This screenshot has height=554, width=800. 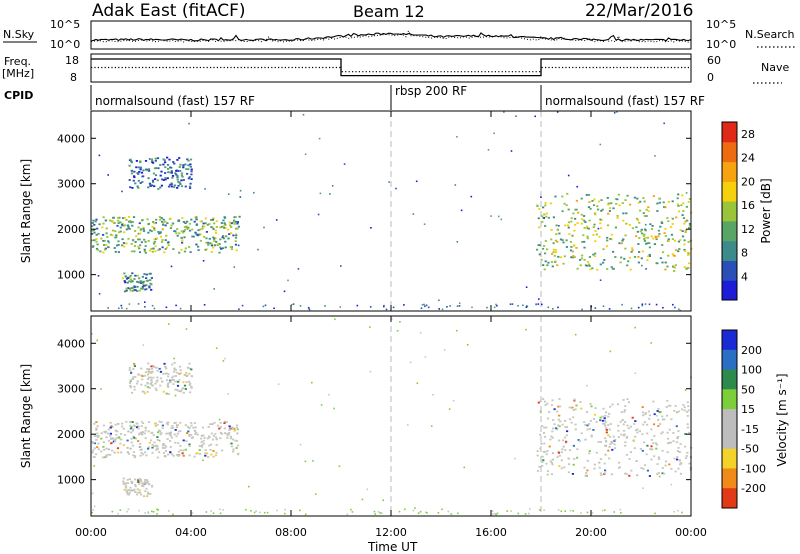 I want to click on freq-label-line2: [MHz], so click(x=18, y=73).